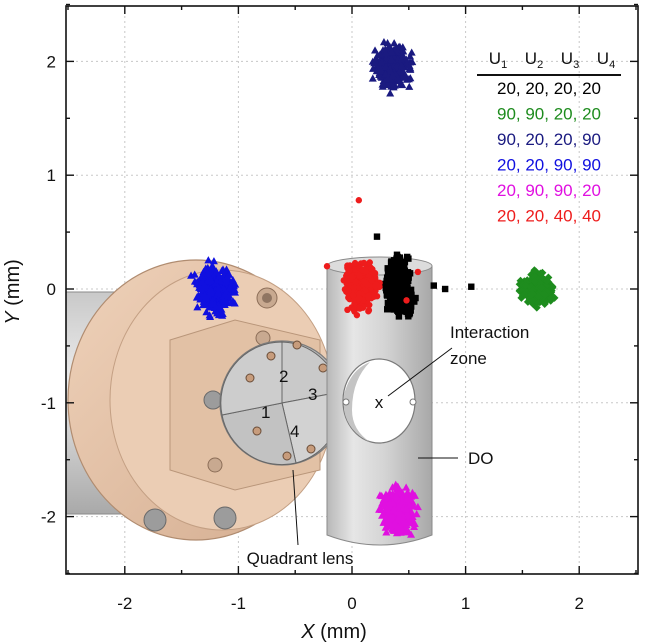  I want to click on y-tick-labels: -2 -1 0 1 2, so click(48, 289).